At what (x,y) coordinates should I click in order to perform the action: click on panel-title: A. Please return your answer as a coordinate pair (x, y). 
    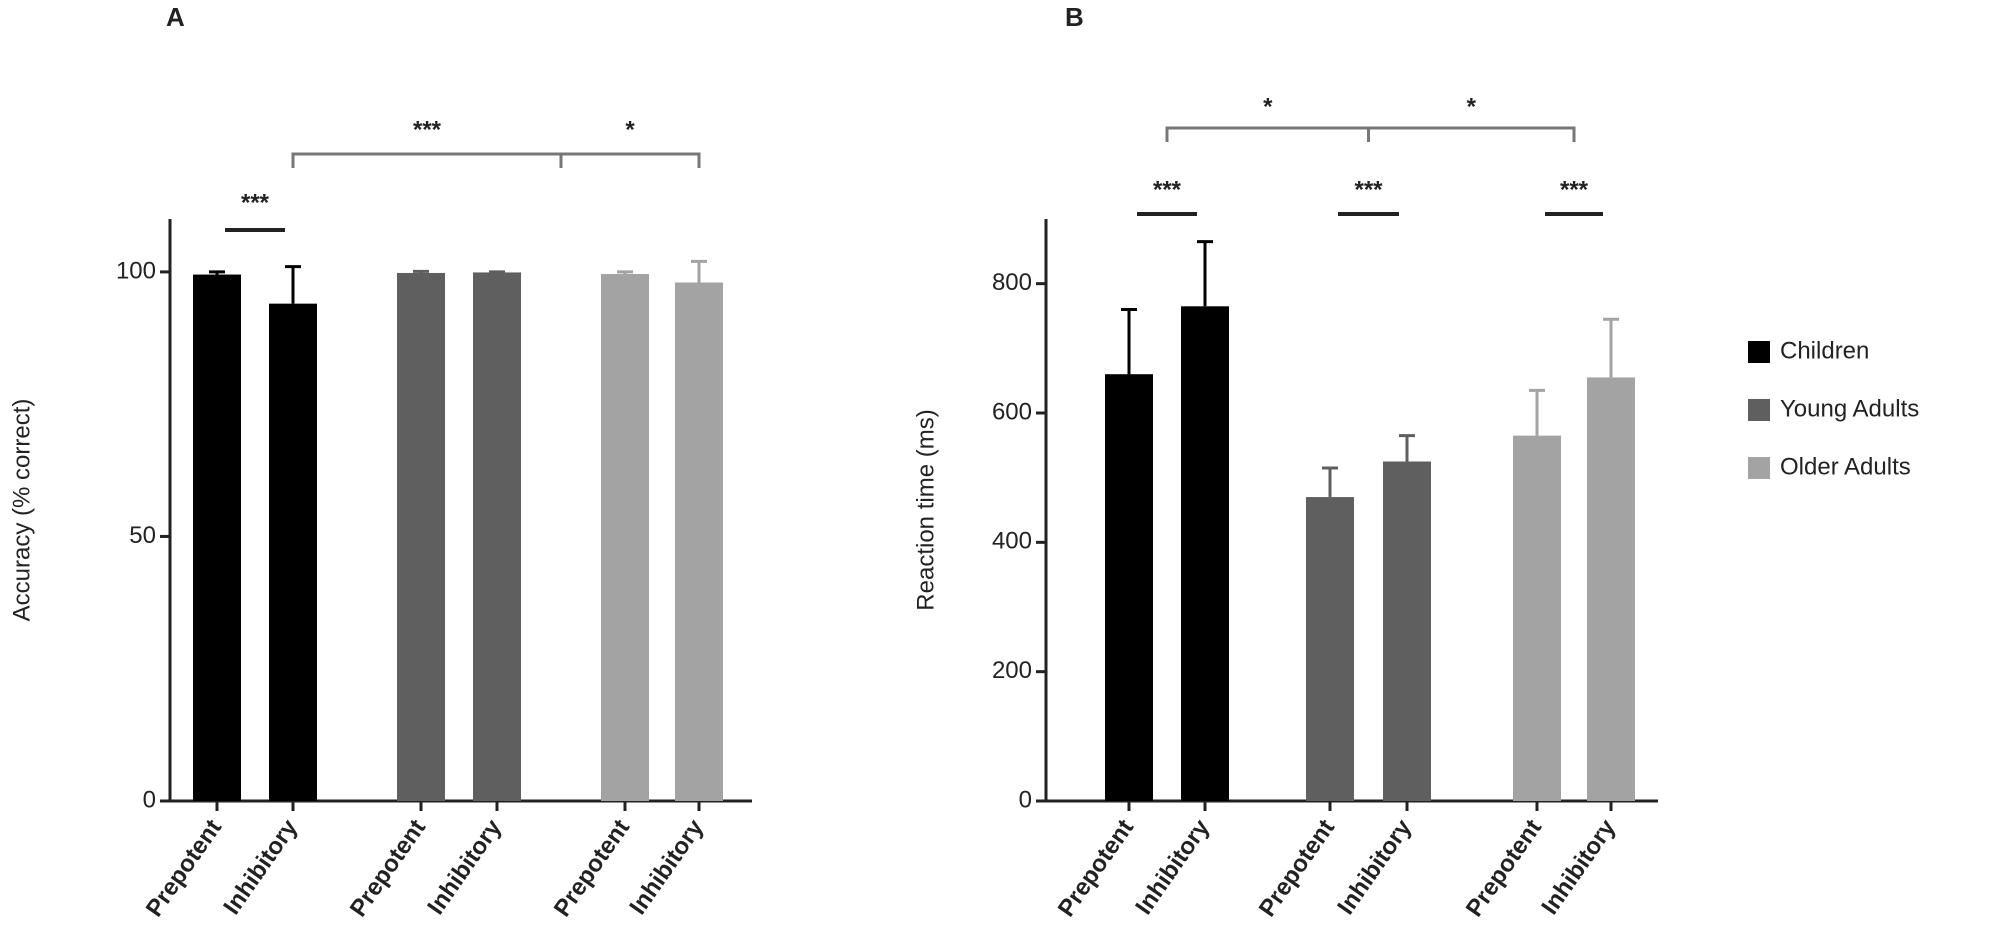
    Looking at the image, I should click on (175, 17).